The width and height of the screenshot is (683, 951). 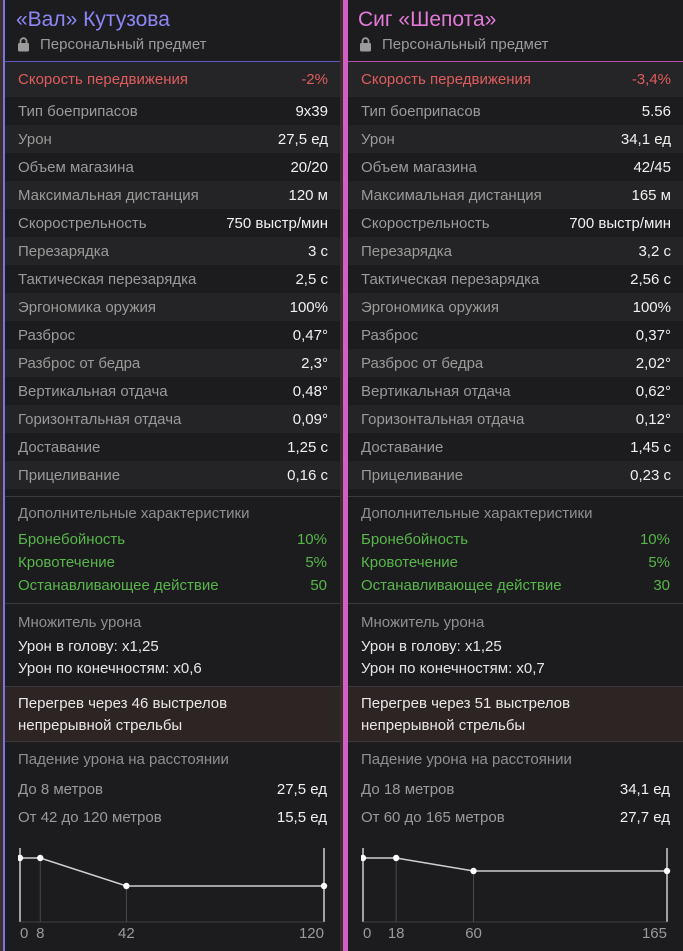 I want to click on stat-label: Тип боеприпасов, so click(x=421, y=111).